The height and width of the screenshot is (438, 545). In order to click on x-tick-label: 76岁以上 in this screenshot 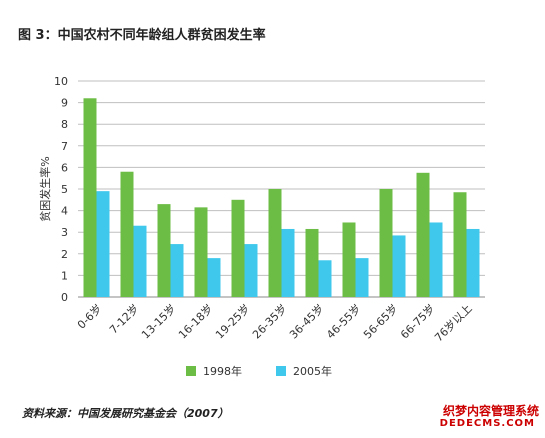, I will do `click(452, 322)`.